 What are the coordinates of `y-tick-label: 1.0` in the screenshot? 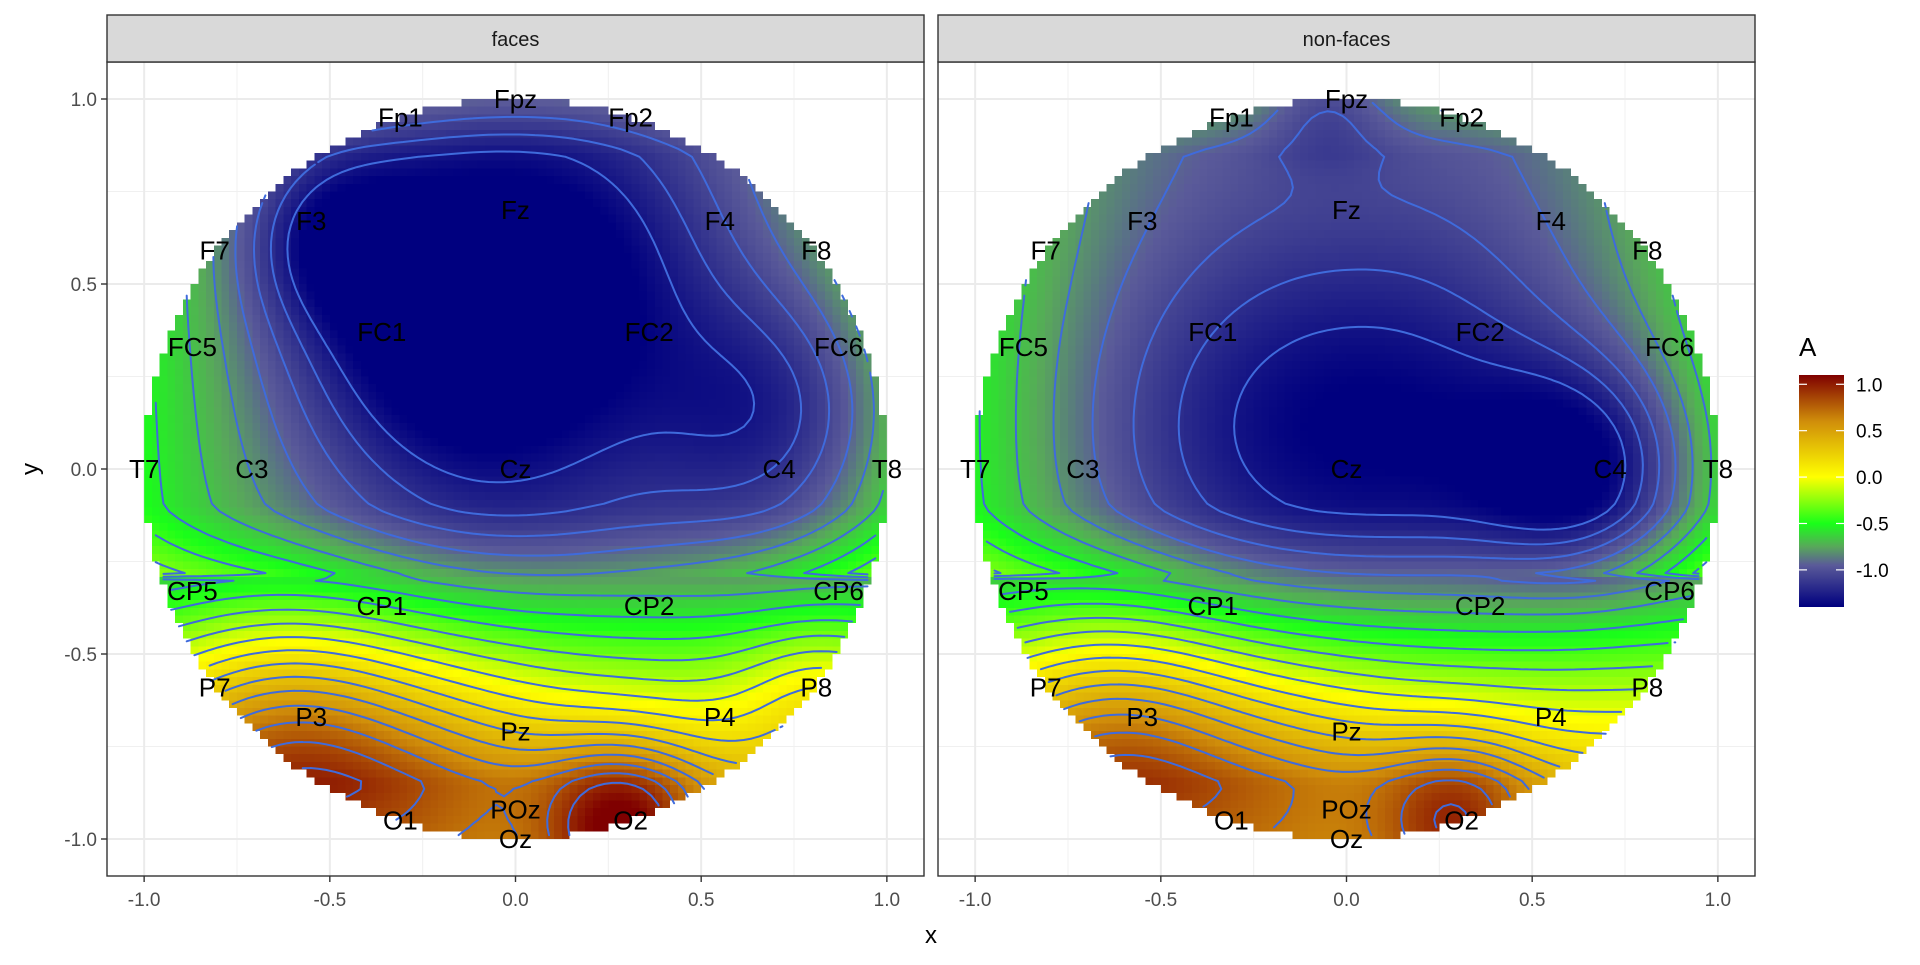 It's located at (84, 100).